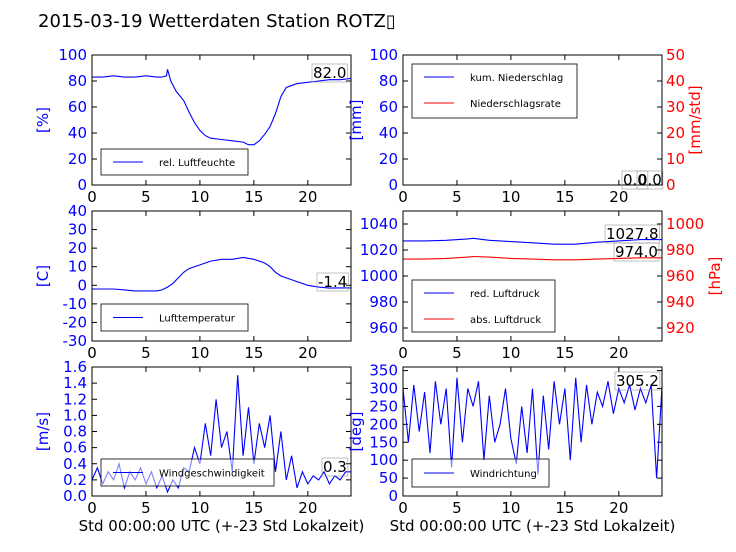 This screenshot has width=736, height=552. Describe the element at coordinates (82, 185) in the screenshot. I see `humidity-ytick-label: 0` at that location.